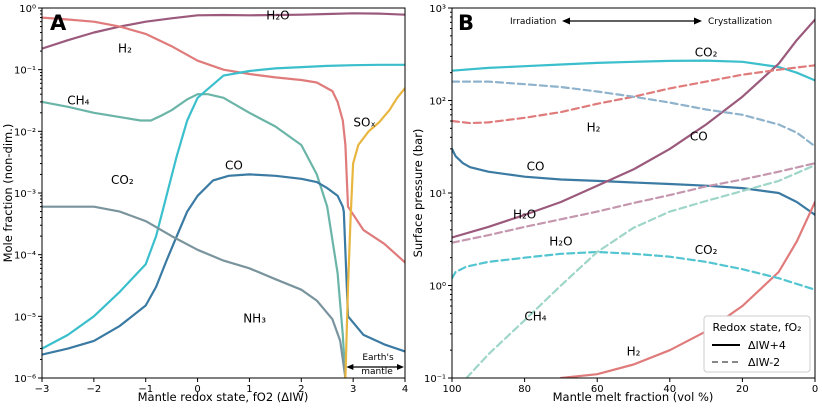  Describe the element at coordinates (764, 362) in the screenshot. I see `legend-entry-dashed: ΔIW-2` at that location.